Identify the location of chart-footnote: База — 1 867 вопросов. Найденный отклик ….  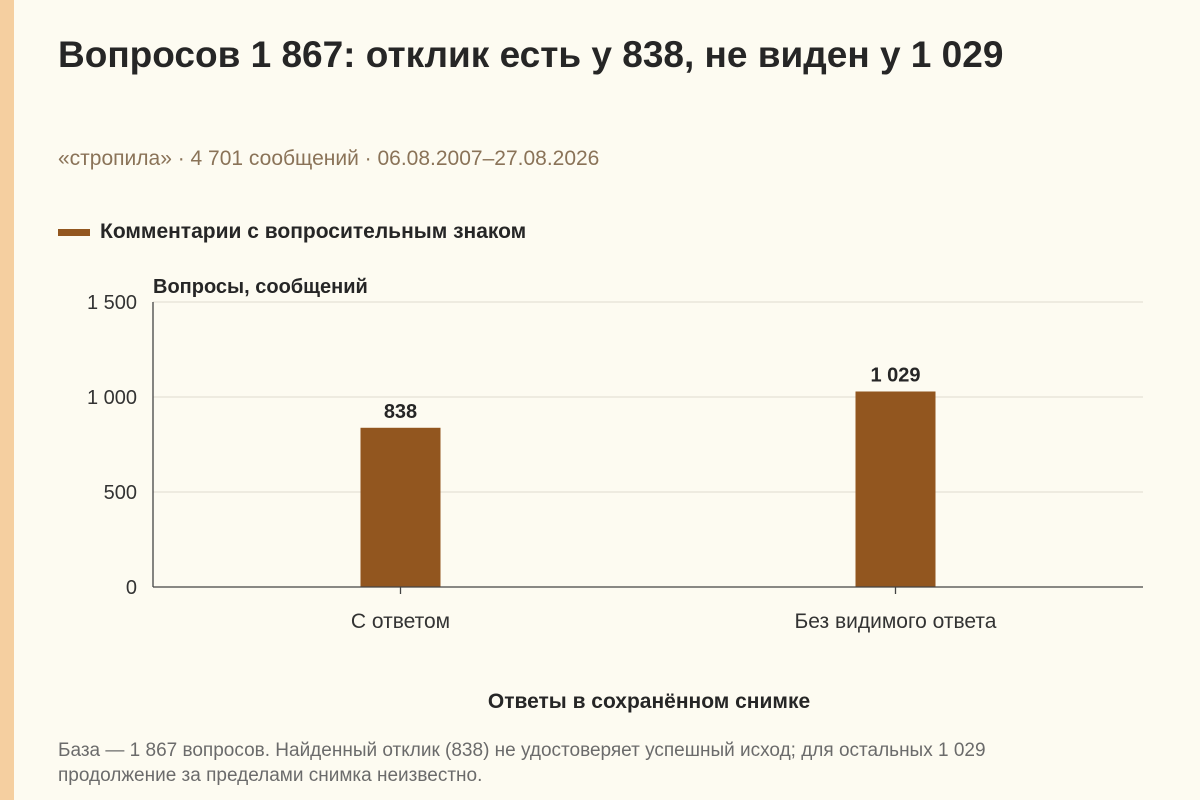
(522, 763).